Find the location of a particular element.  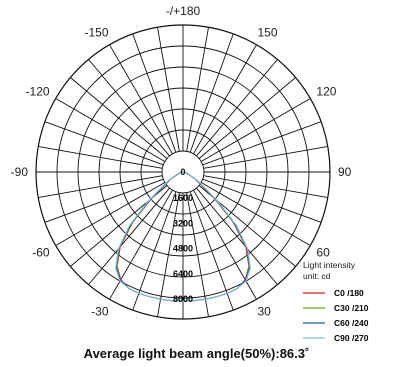

radial-tick-label: 1600 is located at coordinates (183, 198).